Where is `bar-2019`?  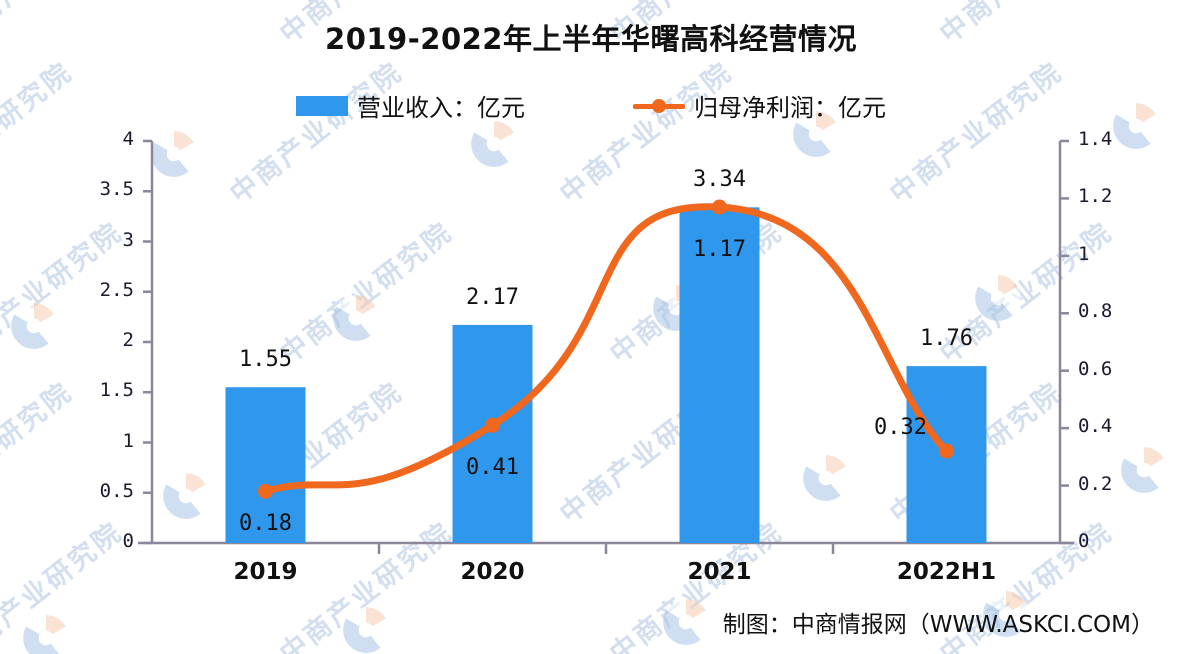 bar-2019 is located at coordinates (265, 465).